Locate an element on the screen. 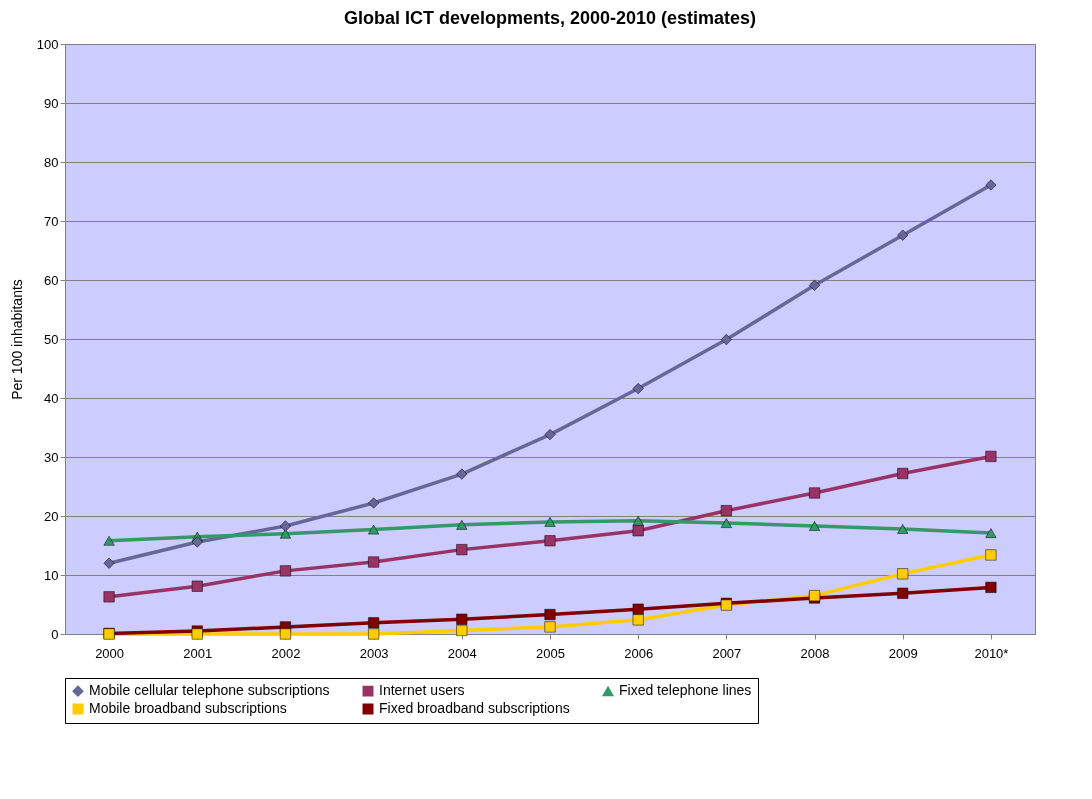 This screenshot has width=1092, height=799. y-tick-label: 100 is located at coordinates (47, 44).